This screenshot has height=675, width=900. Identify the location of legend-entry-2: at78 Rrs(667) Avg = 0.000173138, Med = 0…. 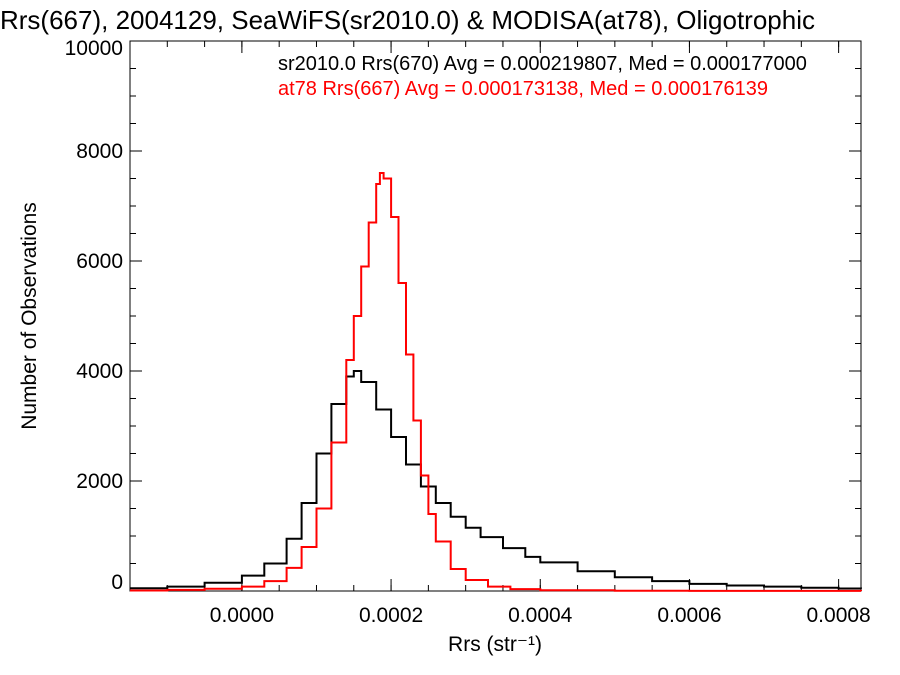
(523, 89).